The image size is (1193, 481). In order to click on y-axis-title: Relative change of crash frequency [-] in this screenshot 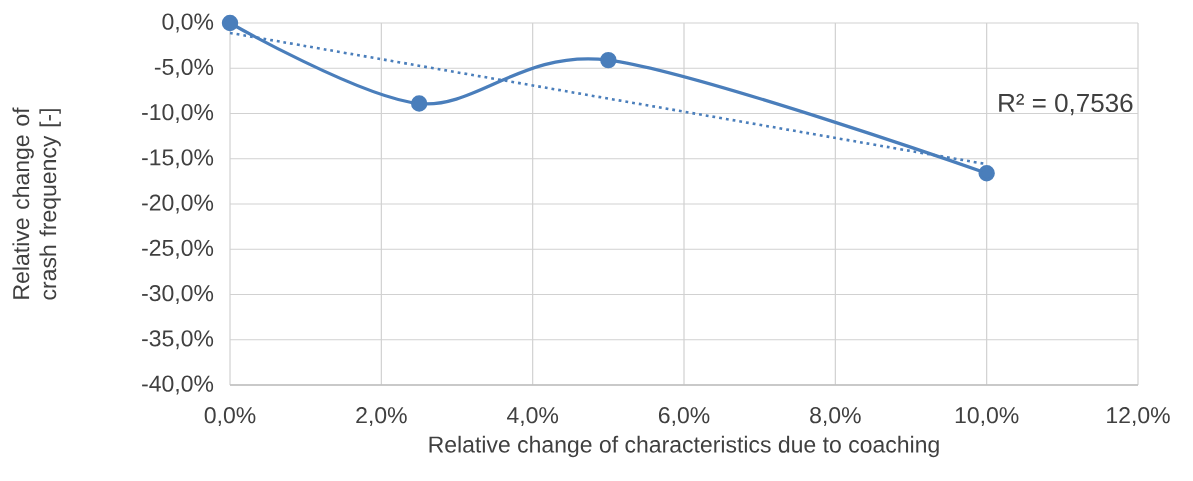, I will do `click(36, 203)`.